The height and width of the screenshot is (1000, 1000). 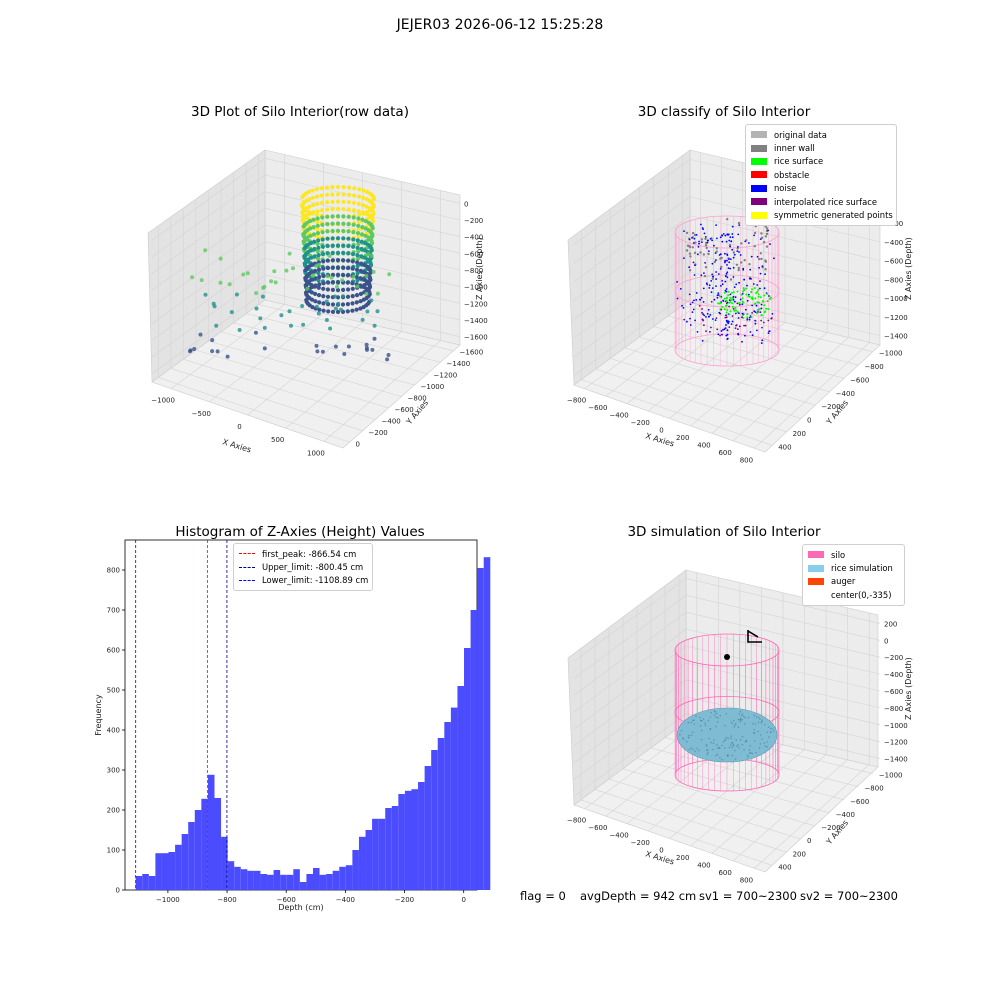 I want to click on legend-line, so click(x=247, y=567).